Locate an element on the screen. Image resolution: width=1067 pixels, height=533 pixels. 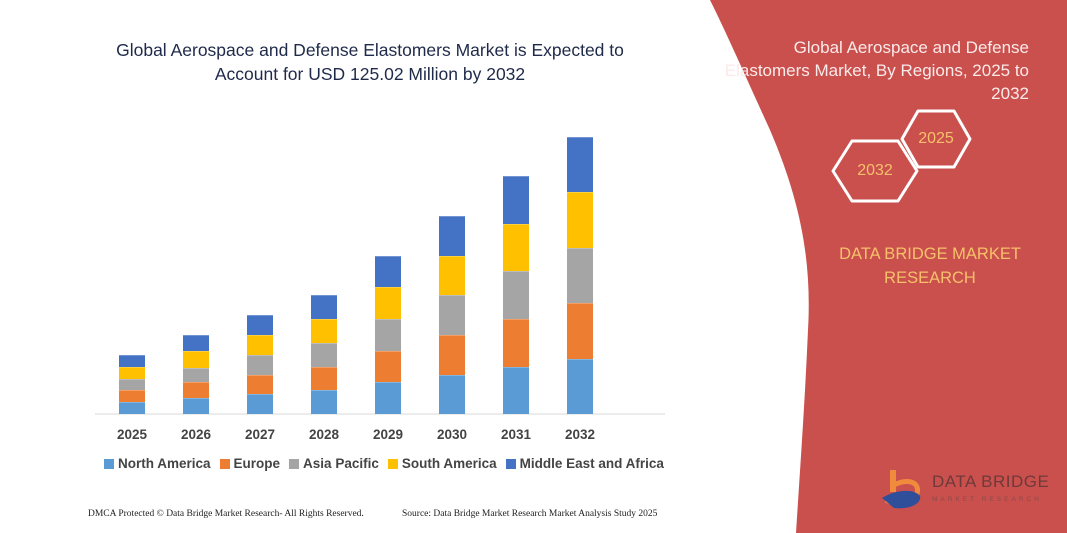
bar-segment-middle-east-and-africa-2030 is located at coordinates (452, 236).